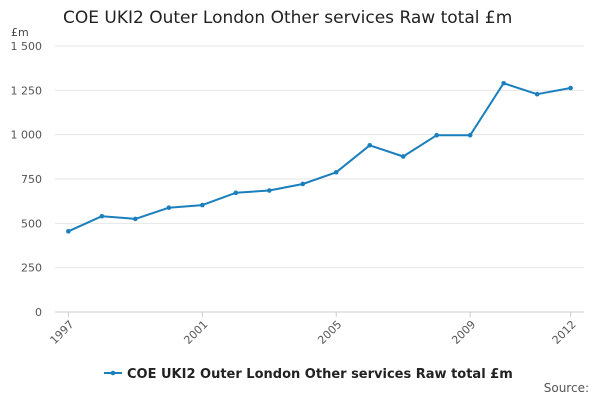  Describe the element at coordinates (566, 388) in the screenshot. I see `source-label: Source:` at that location.